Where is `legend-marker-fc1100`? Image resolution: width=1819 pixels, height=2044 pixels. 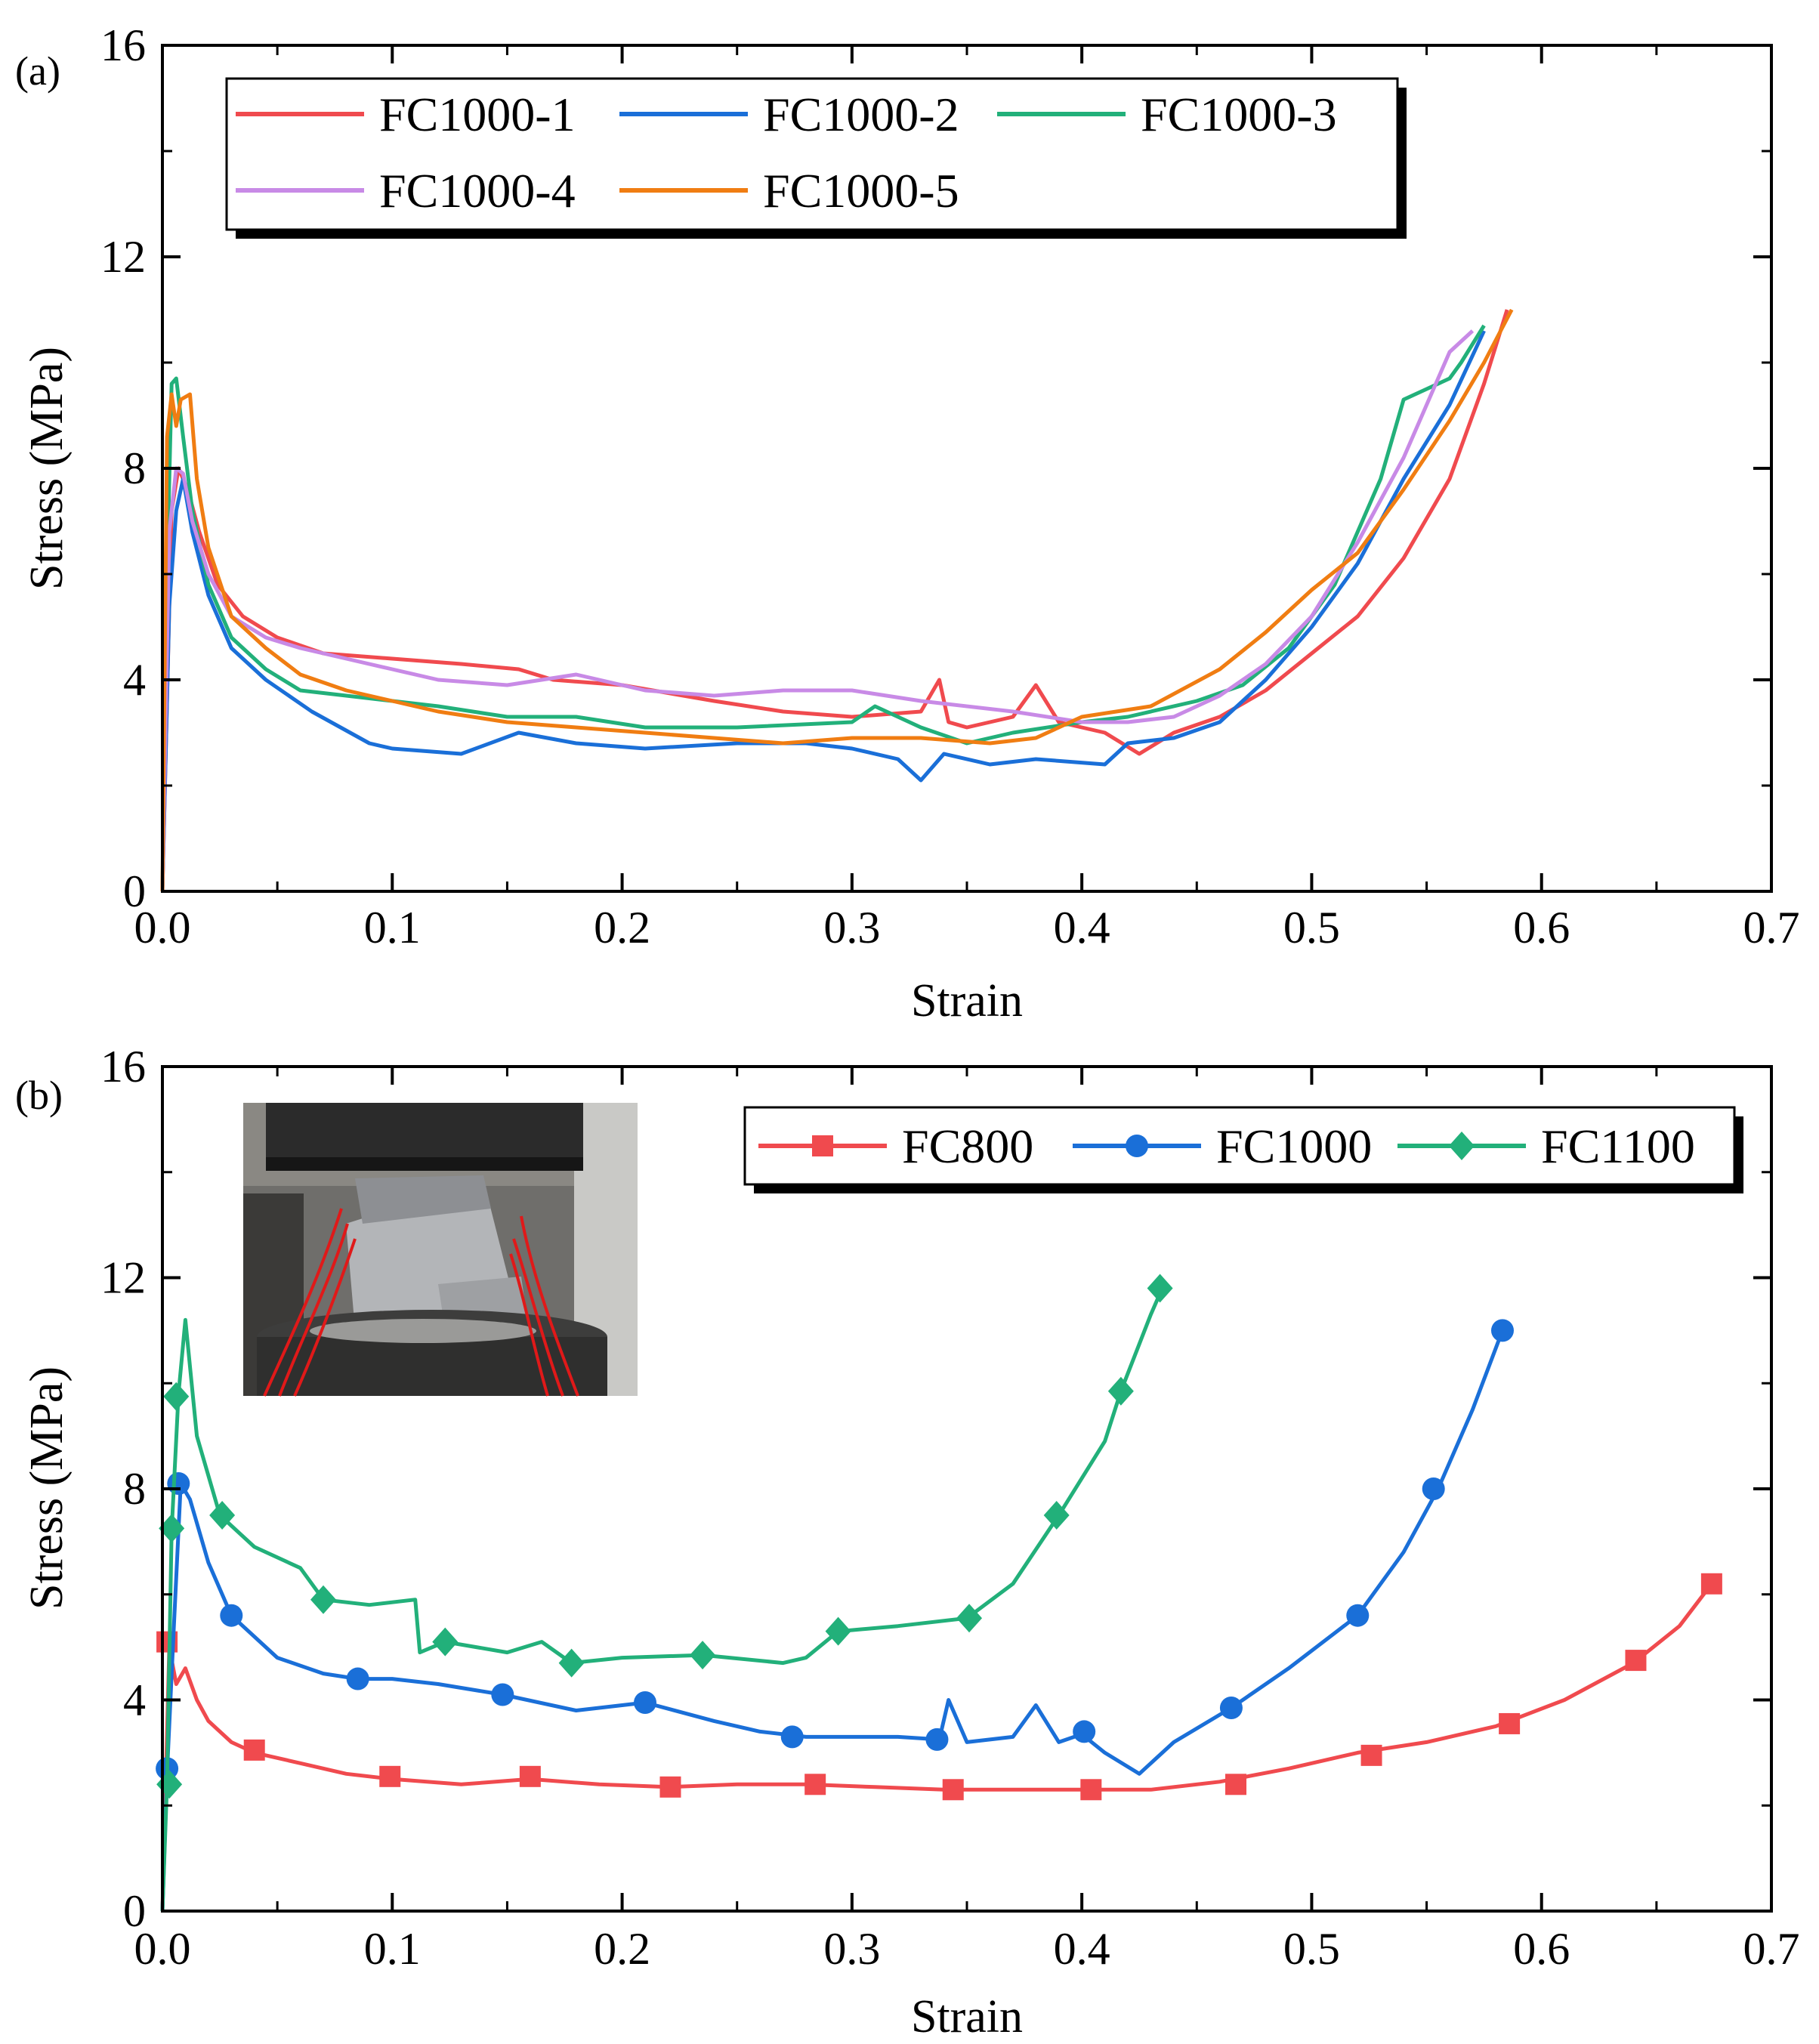
legend-marker-fc1100 is located at coordinates (1462, 1146).